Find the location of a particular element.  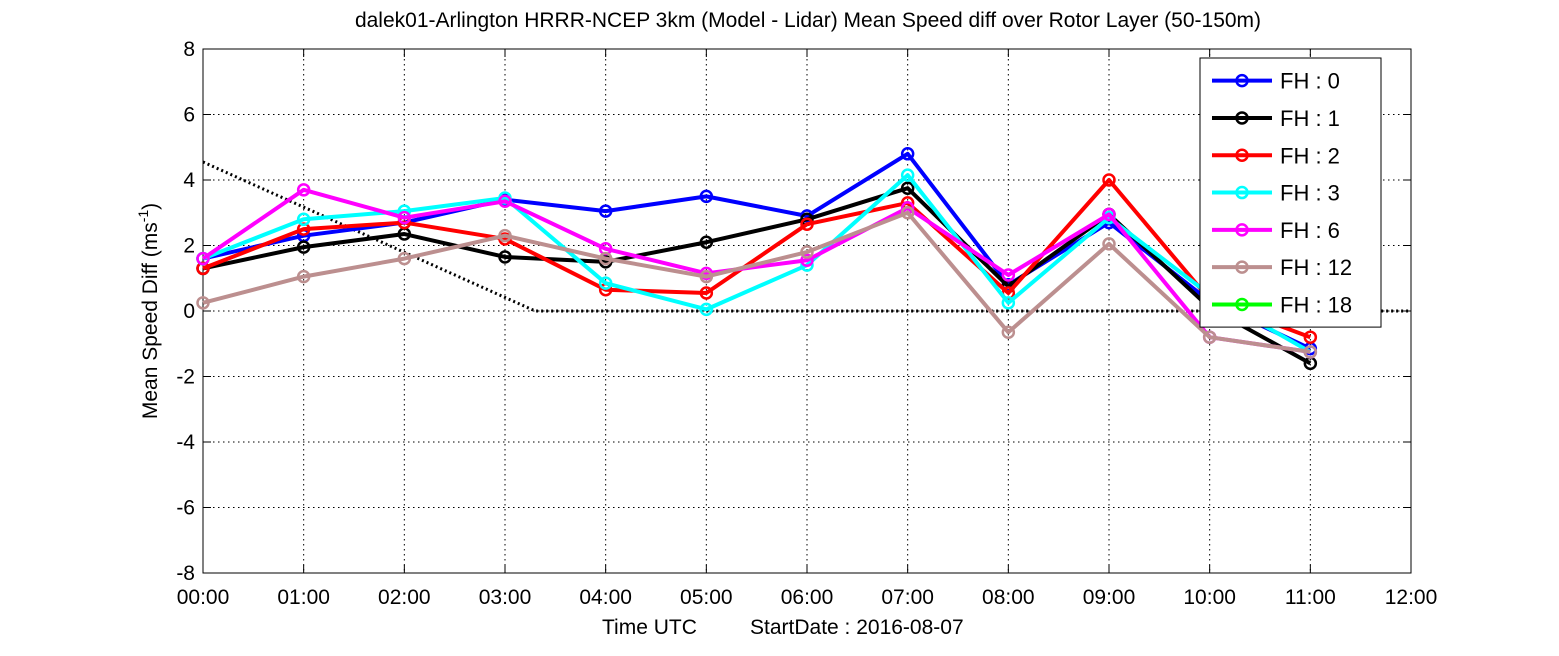

y-tick-label: 4 is located at coordinates (189, 180).